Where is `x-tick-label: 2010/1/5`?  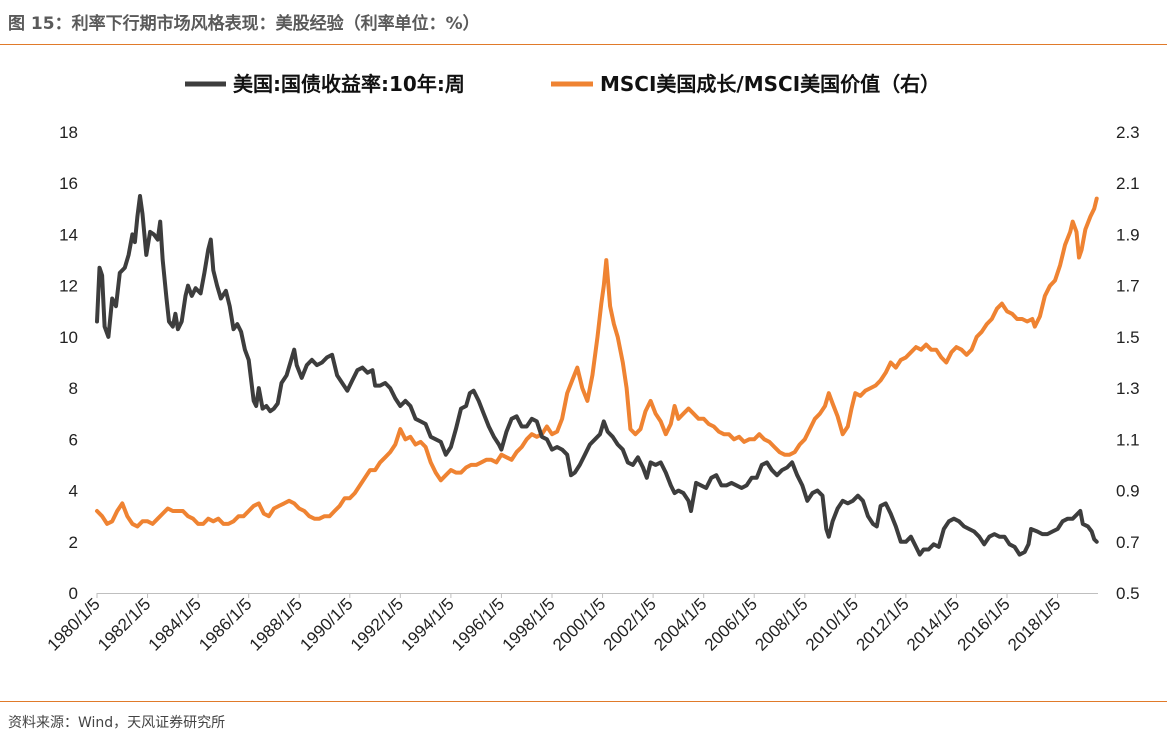
x-tick-label: 2010/1/5 is located at coordinates (832, 624).